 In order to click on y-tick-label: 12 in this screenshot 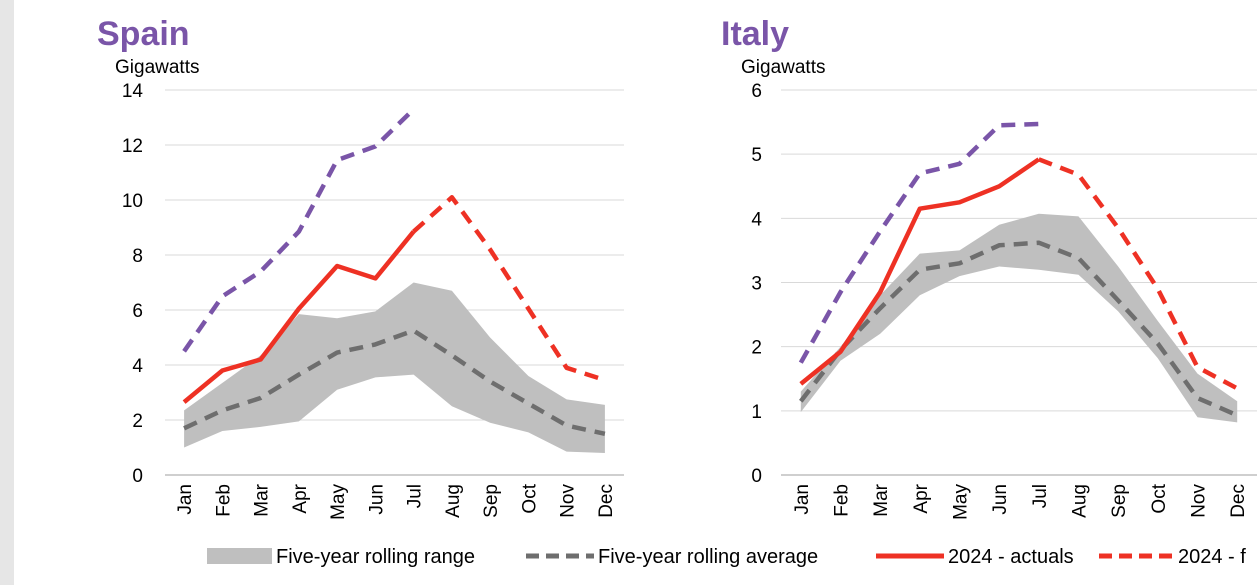, I will do `click(132, 146)`.